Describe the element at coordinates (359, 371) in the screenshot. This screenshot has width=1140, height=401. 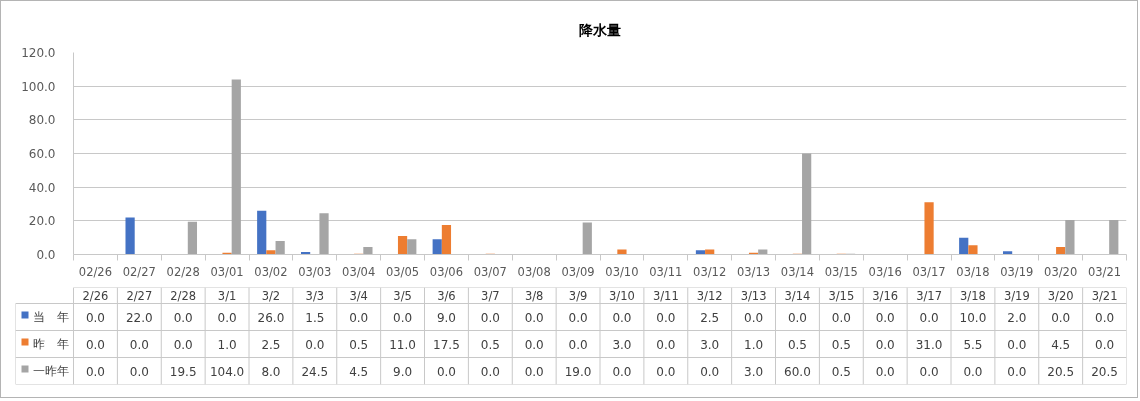
I see `data-label: 4.5` at that location.